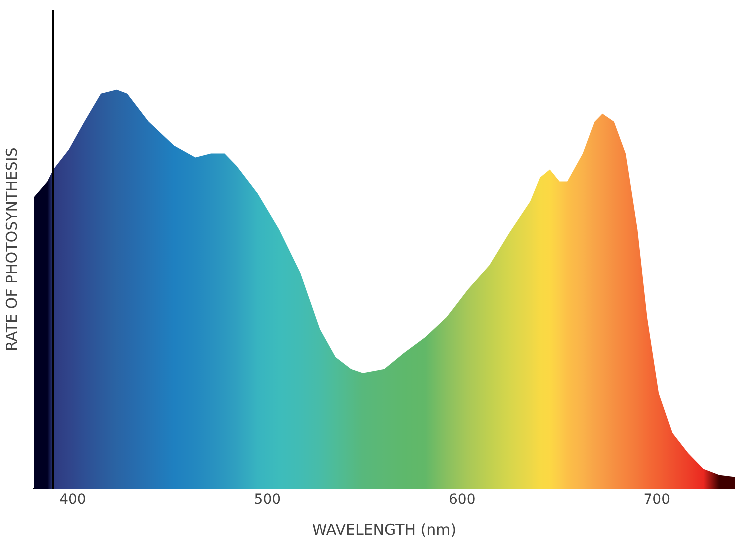 The image size is (750, 548). Describe the element at coordinates (11, 250) in the screenshot. I see `y-axis-title: RATE OF PHOTOSYNTHESIS` at that location.